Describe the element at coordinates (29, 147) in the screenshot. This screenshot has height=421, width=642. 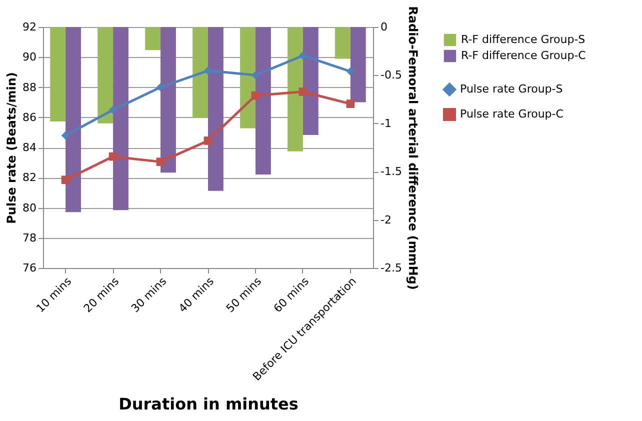
I see `y-tick-label: 84` at that location.